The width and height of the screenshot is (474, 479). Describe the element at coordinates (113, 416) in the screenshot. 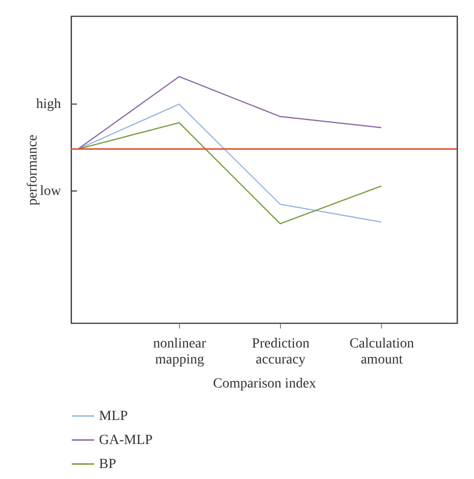

I see `legend-label: MLP` at that location.